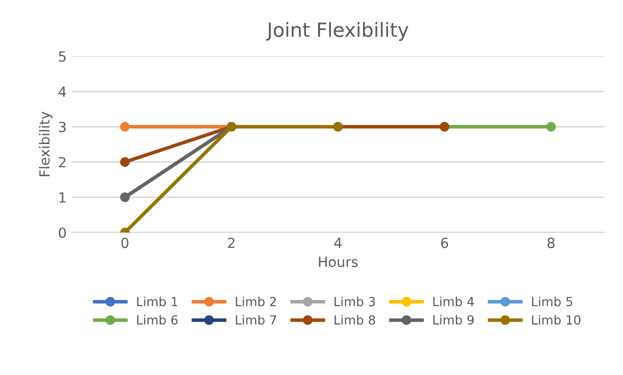 Image resolution: width=623 pixels, height=375 pixels. Describe the element at coordinates (124, 243) in the screenshot. I see `x-tick-label: 0` at that location.